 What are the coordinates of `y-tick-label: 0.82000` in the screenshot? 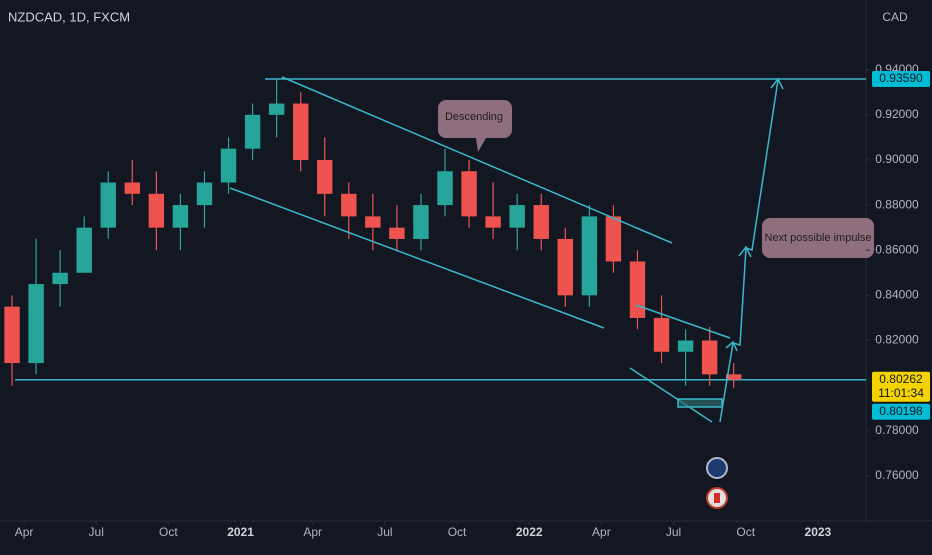 It's located at (897, 340).